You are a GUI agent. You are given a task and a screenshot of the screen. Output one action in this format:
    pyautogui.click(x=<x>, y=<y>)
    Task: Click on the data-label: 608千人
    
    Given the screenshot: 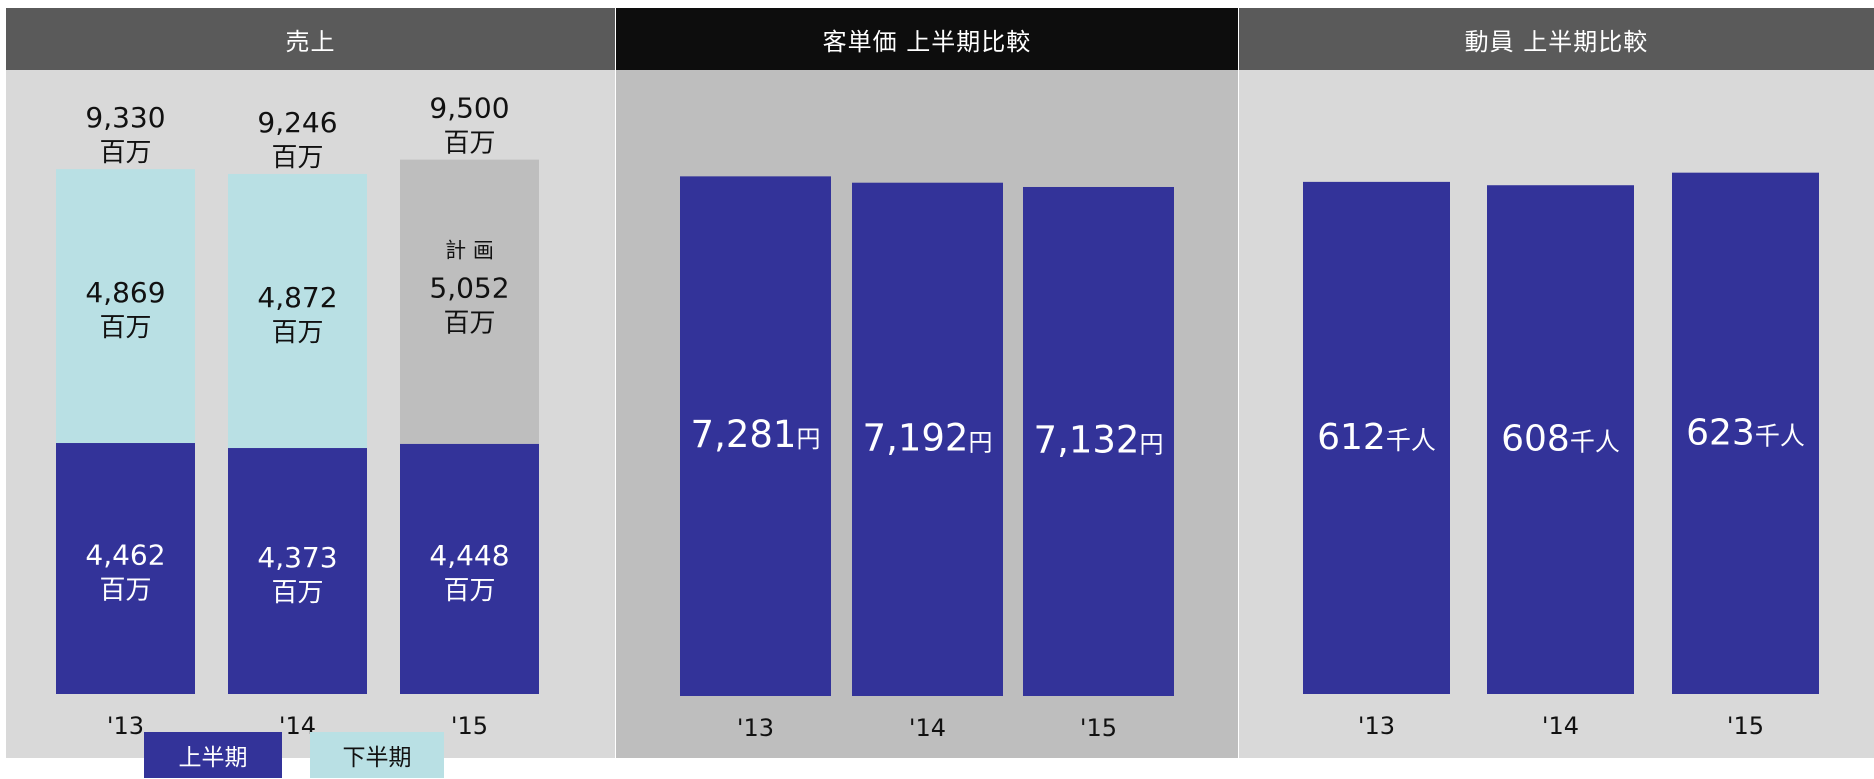 What is the action you would take?
    pyautogui.click(x=1560, y=439)
    